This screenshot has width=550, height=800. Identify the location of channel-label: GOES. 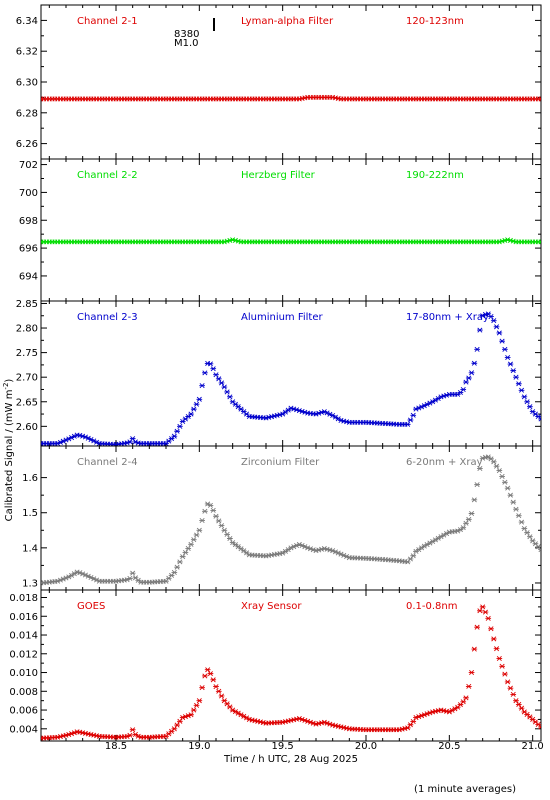
(91, 606).